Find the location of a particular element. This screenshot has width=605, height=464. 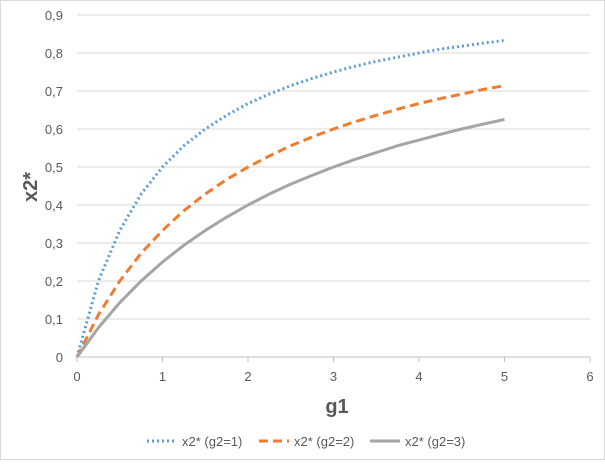

x-tick-label: 0 is located at coordinates (76, 376).